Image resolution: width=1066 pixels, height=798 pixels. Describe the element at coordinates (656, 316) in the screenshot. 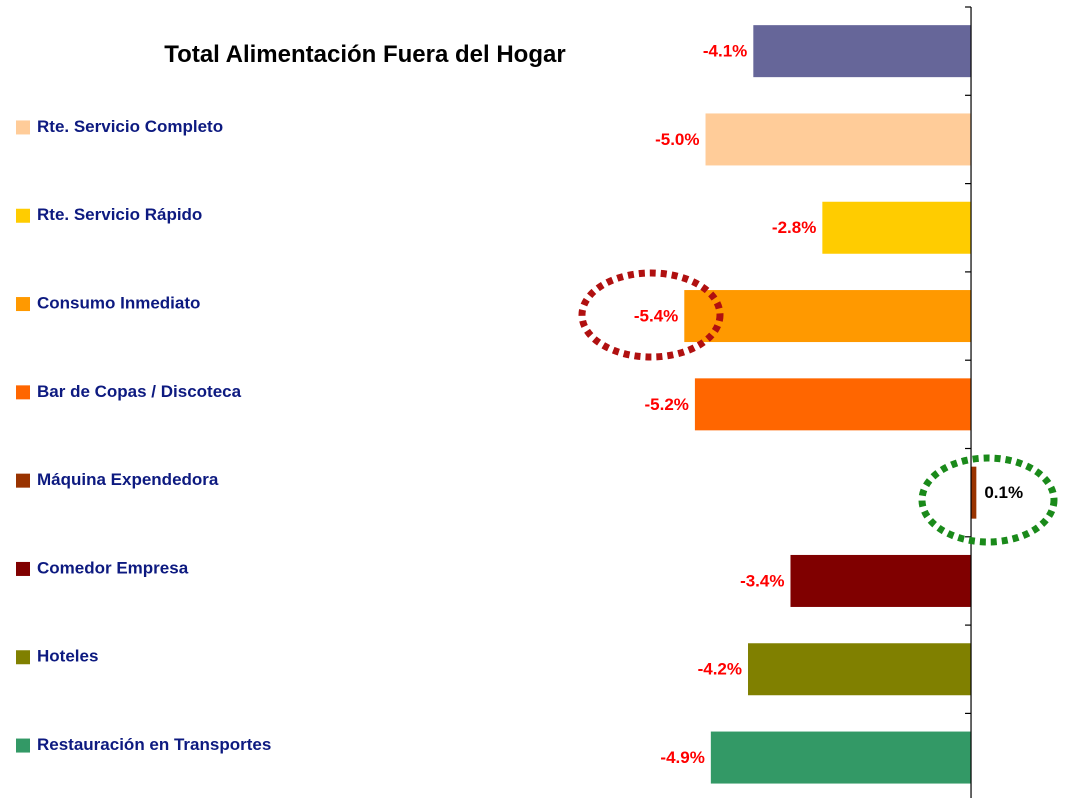

I see `value-label: -5.4%` at that location.